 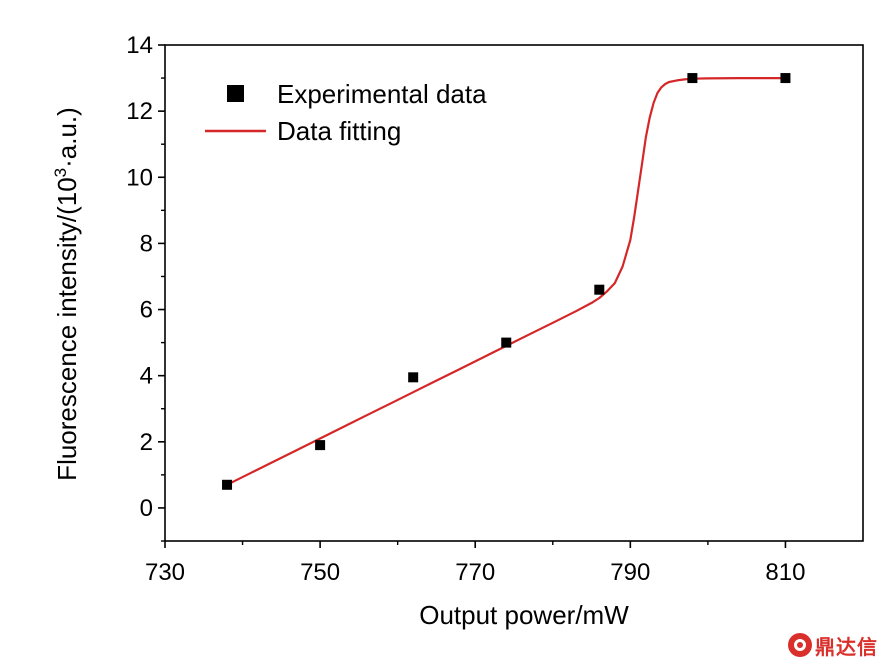 What do you see at coordinates (382, 94) in the screenshot?
I see `legend-label-experimental: Experimental data` at bounding box center [382, 94].